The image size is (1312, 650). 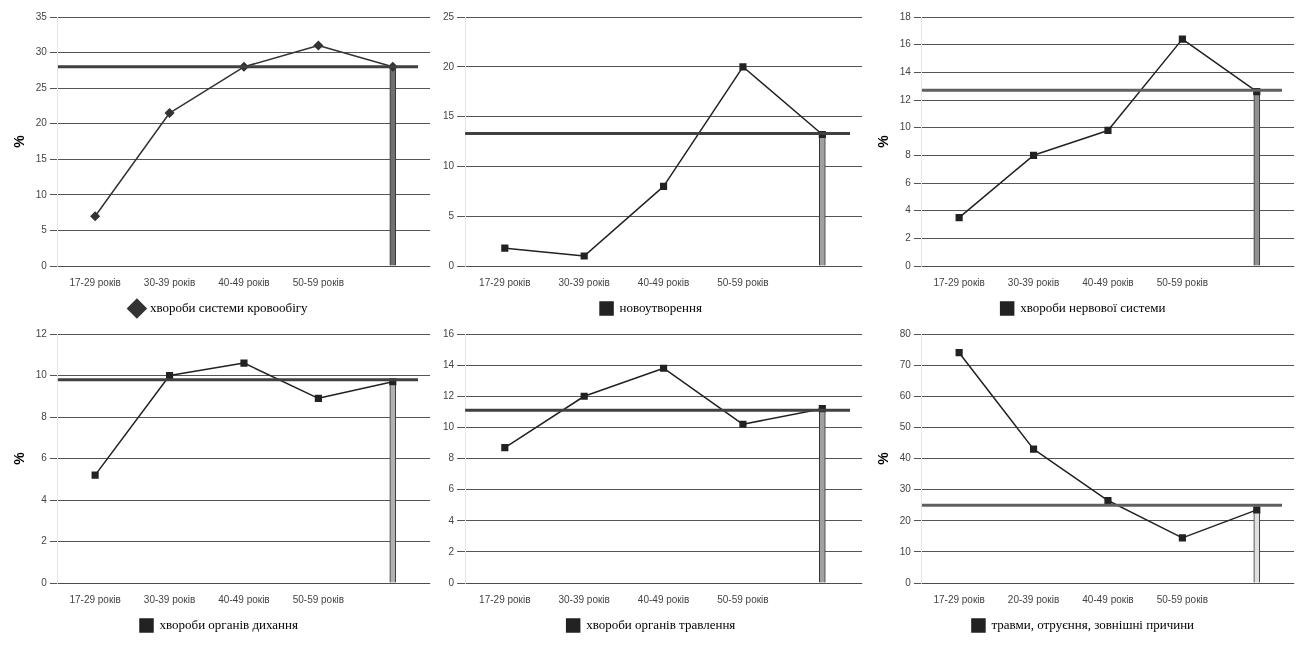 What do you see at coordinates (905, 458) in the screenshot?
I see `y-tick-label: 40` at bounding box center [905, 458].